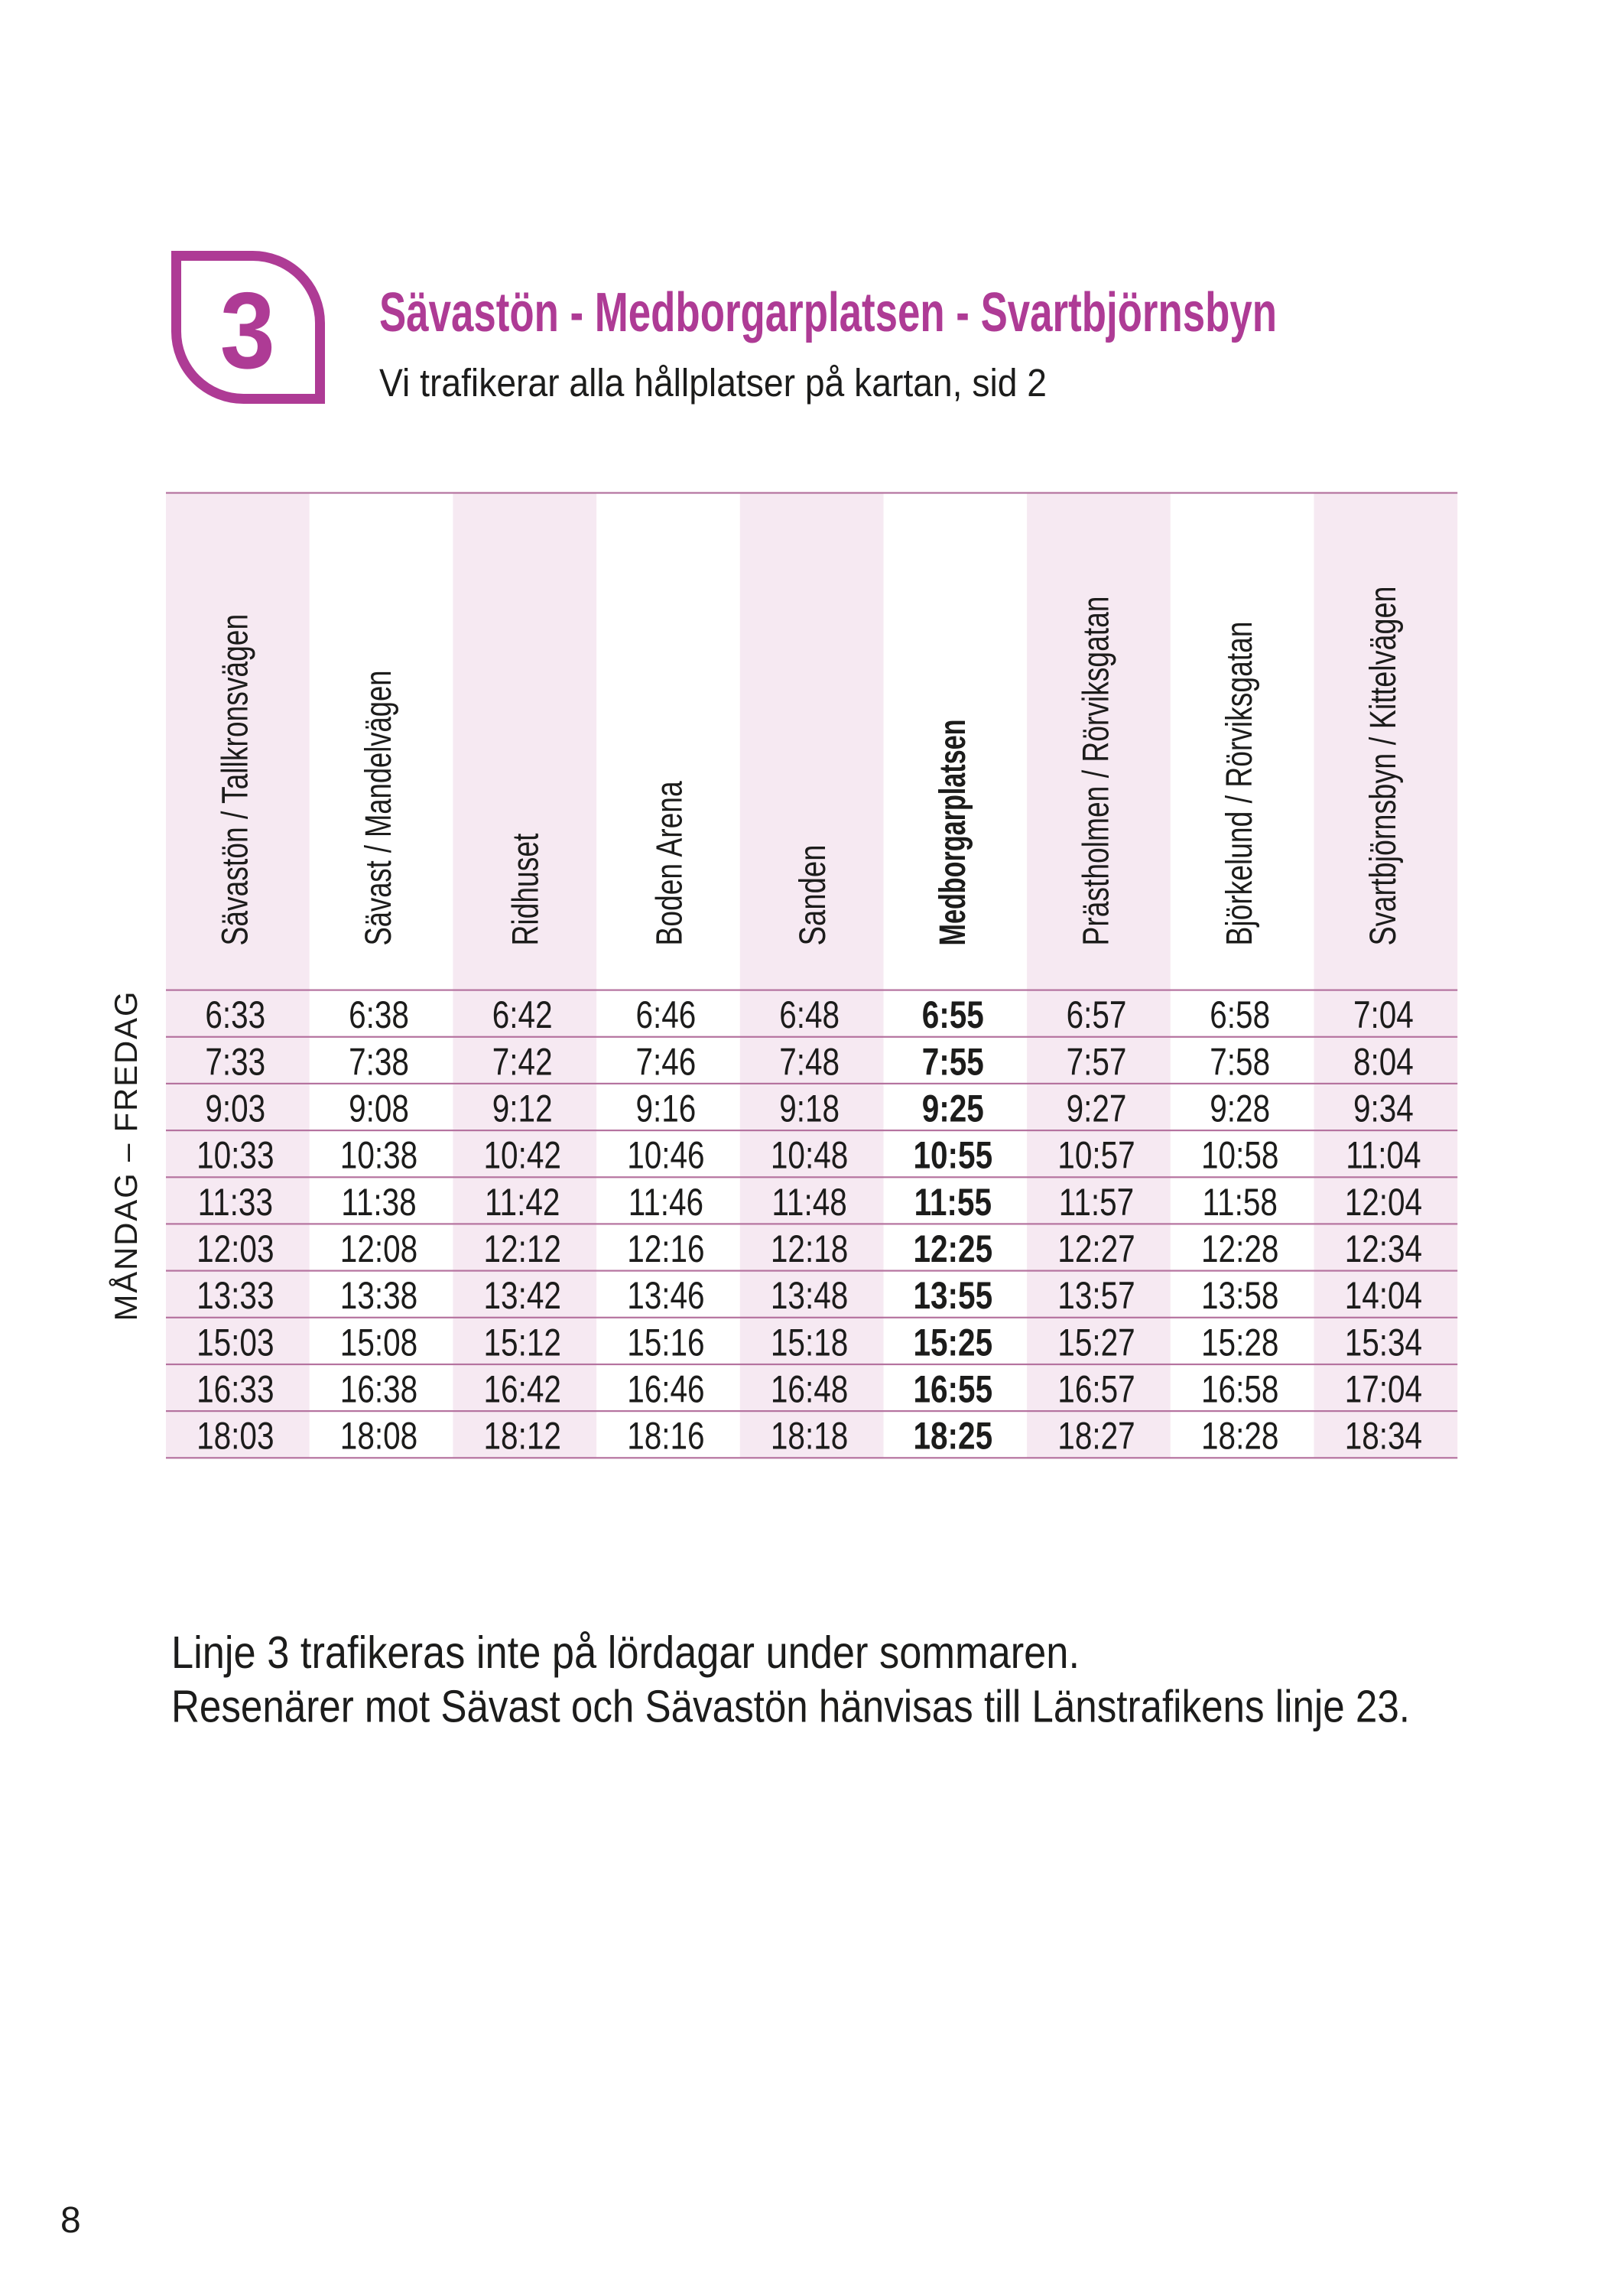 This screenshot has height=2292, width=1624. I want to click on svg-text: 6:38, so click(379, 1014).